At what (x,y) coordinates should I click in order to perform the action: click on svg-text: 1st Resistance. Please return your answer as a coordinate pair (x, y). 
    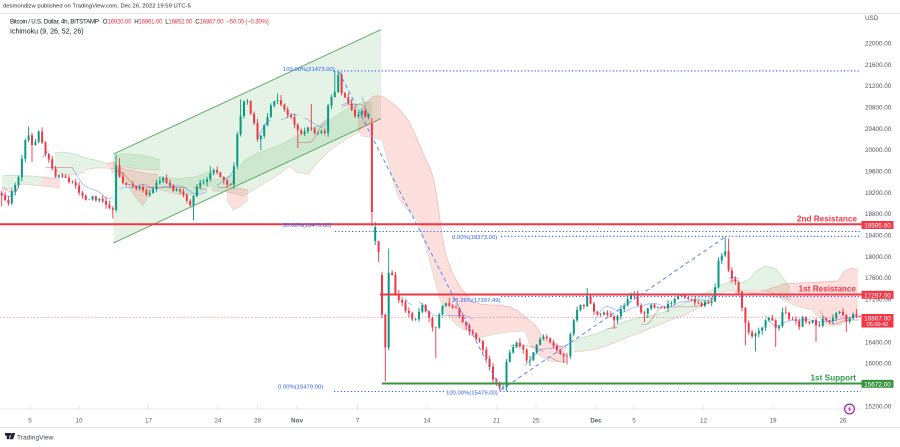
    Looking at the image, I should click on (828, 289).